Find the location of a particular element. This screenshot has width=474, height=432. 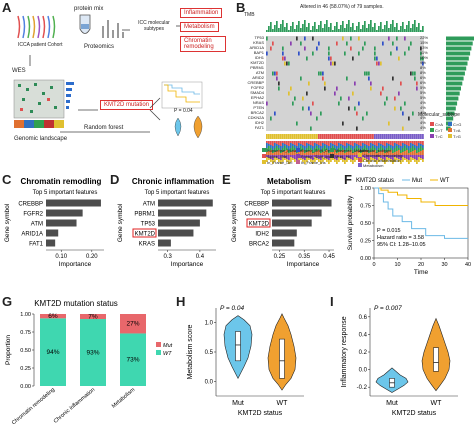

gene-freq-bar is located at coordinates (453, 93).